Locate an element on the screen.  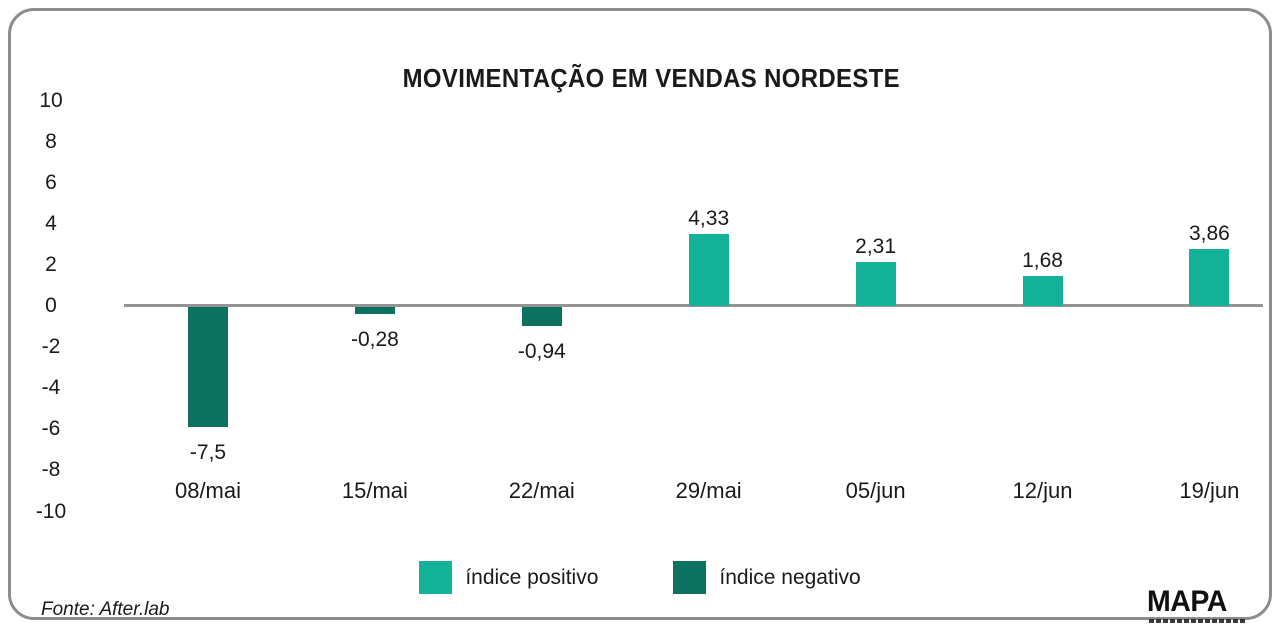
y-tick-label: 8 is located at coordinates (51, 141).